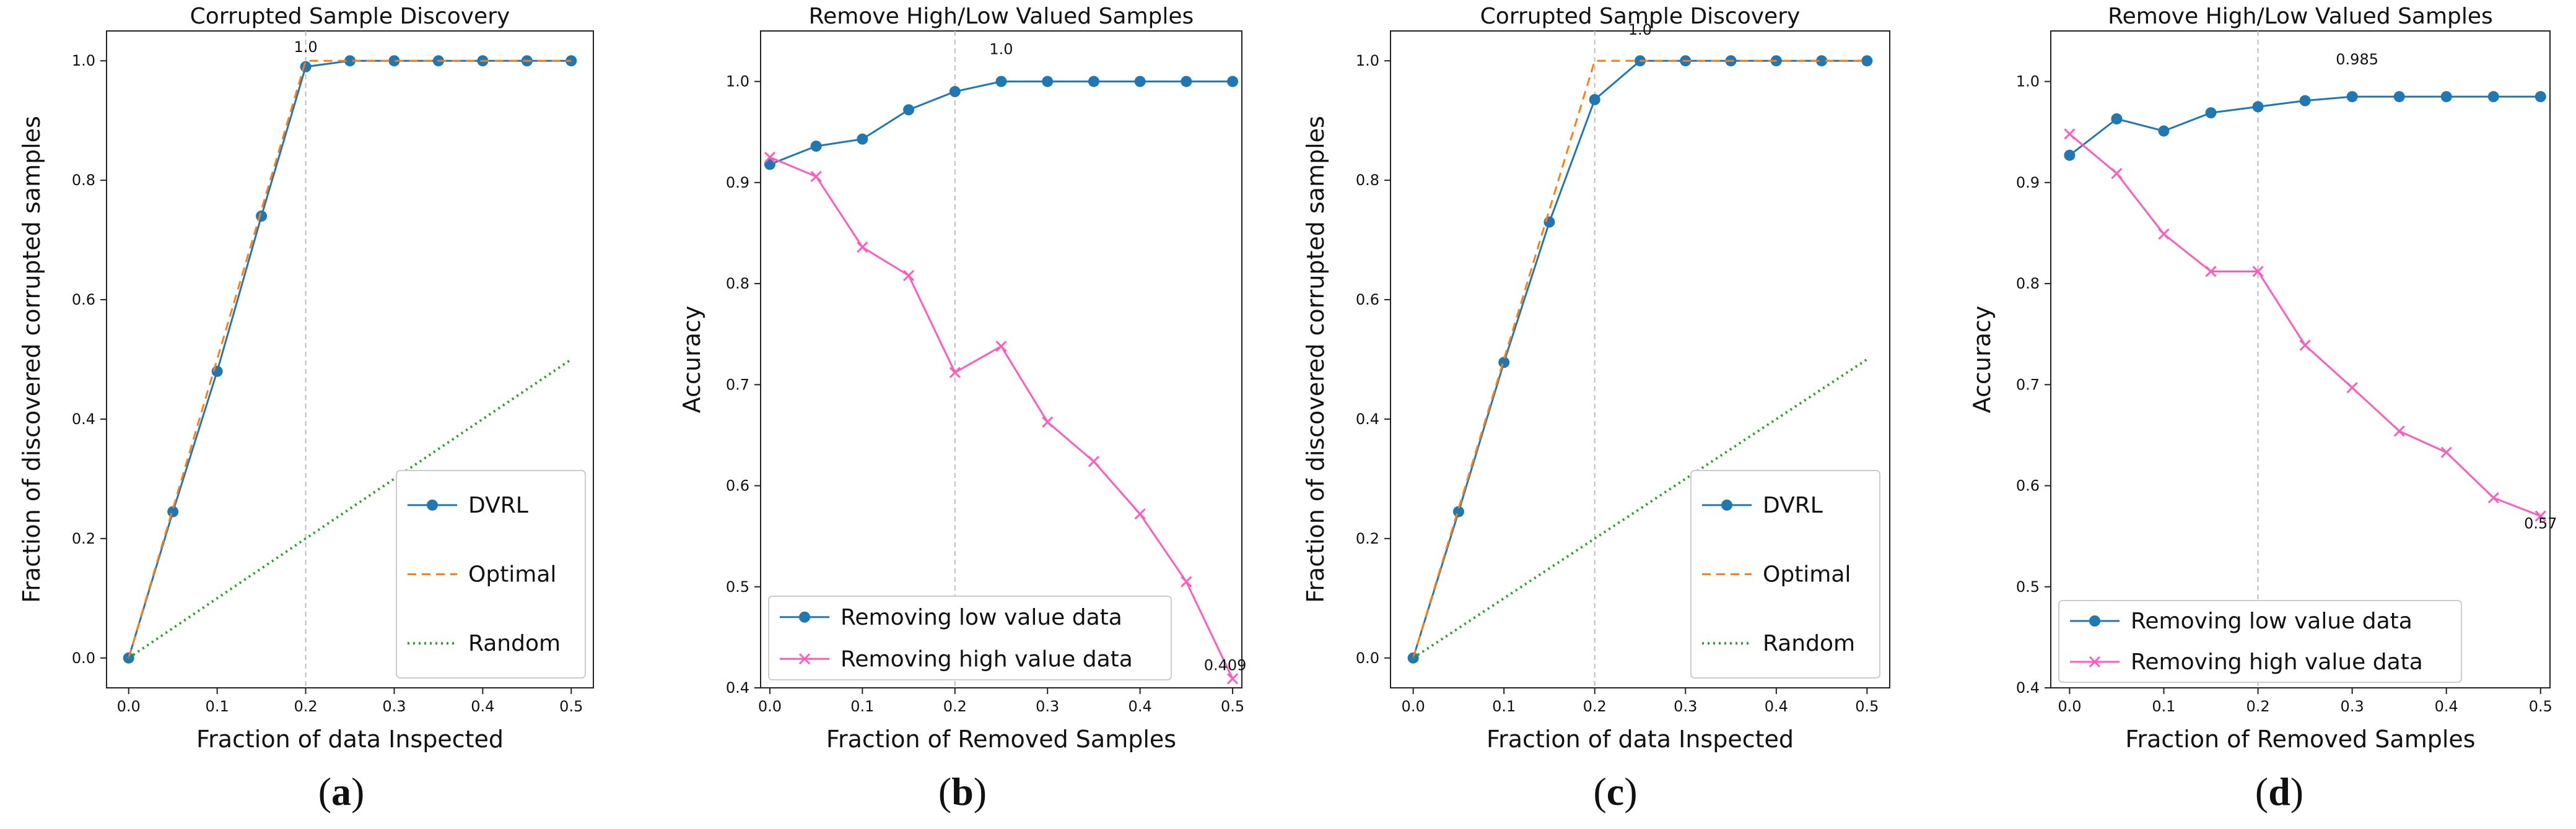 This screenshot has width=2576, height=829. What do you see at coordinates (1640, 16) in the screenshot?
I see `chart-title: Corrupted Sample Discovery` at bounding box center [1640, 16].